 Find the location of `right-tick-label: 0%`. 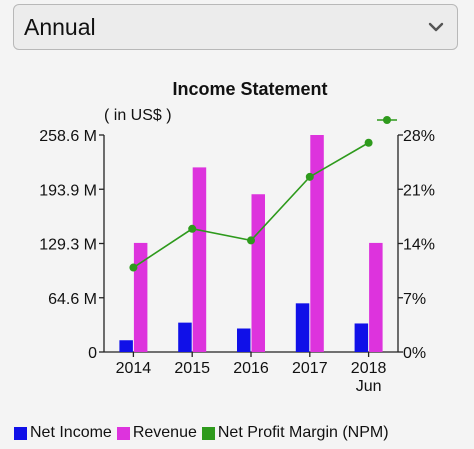

right-tick-label: 0% is located at coordinates (414, 353).